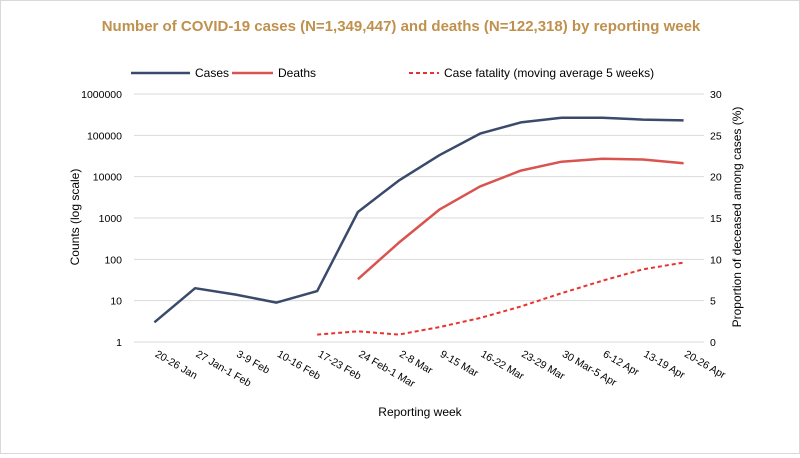  Describe the element at coordinates (111, 219) in the screenshot. I see `y-tick-label: 1000` at that location.